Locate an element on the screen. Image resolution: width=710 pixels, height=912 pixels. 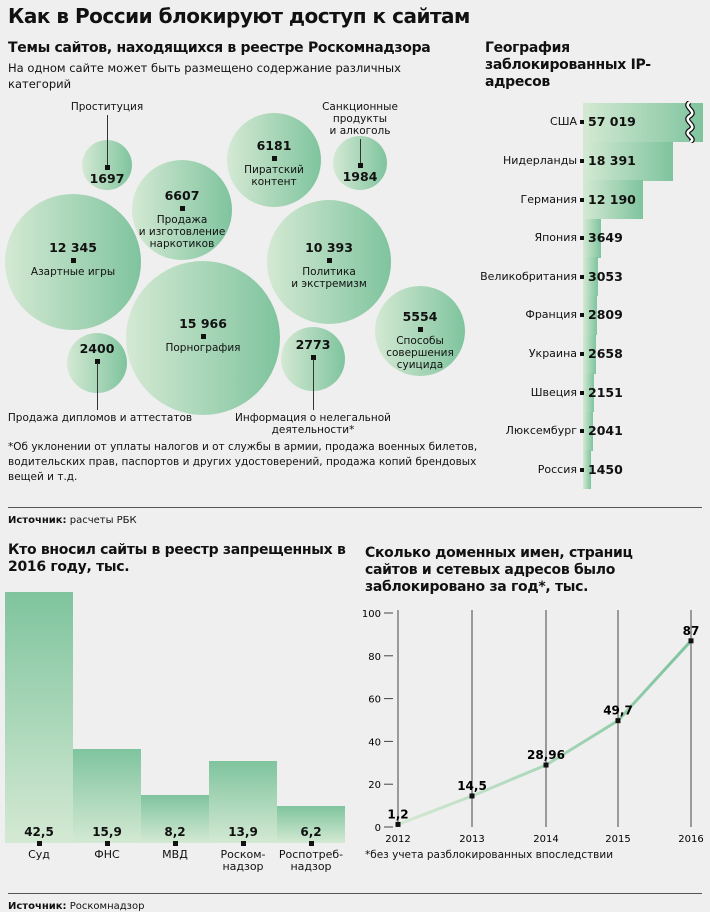
ip-country-label: Великобритания is located at coordinates (528, 276).